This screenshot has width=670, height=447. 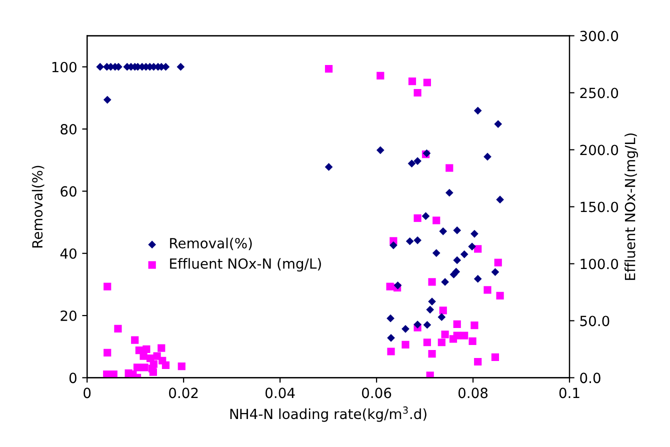 I want to click on y2-tick-label: 250.0, so click(x=599, y=93).